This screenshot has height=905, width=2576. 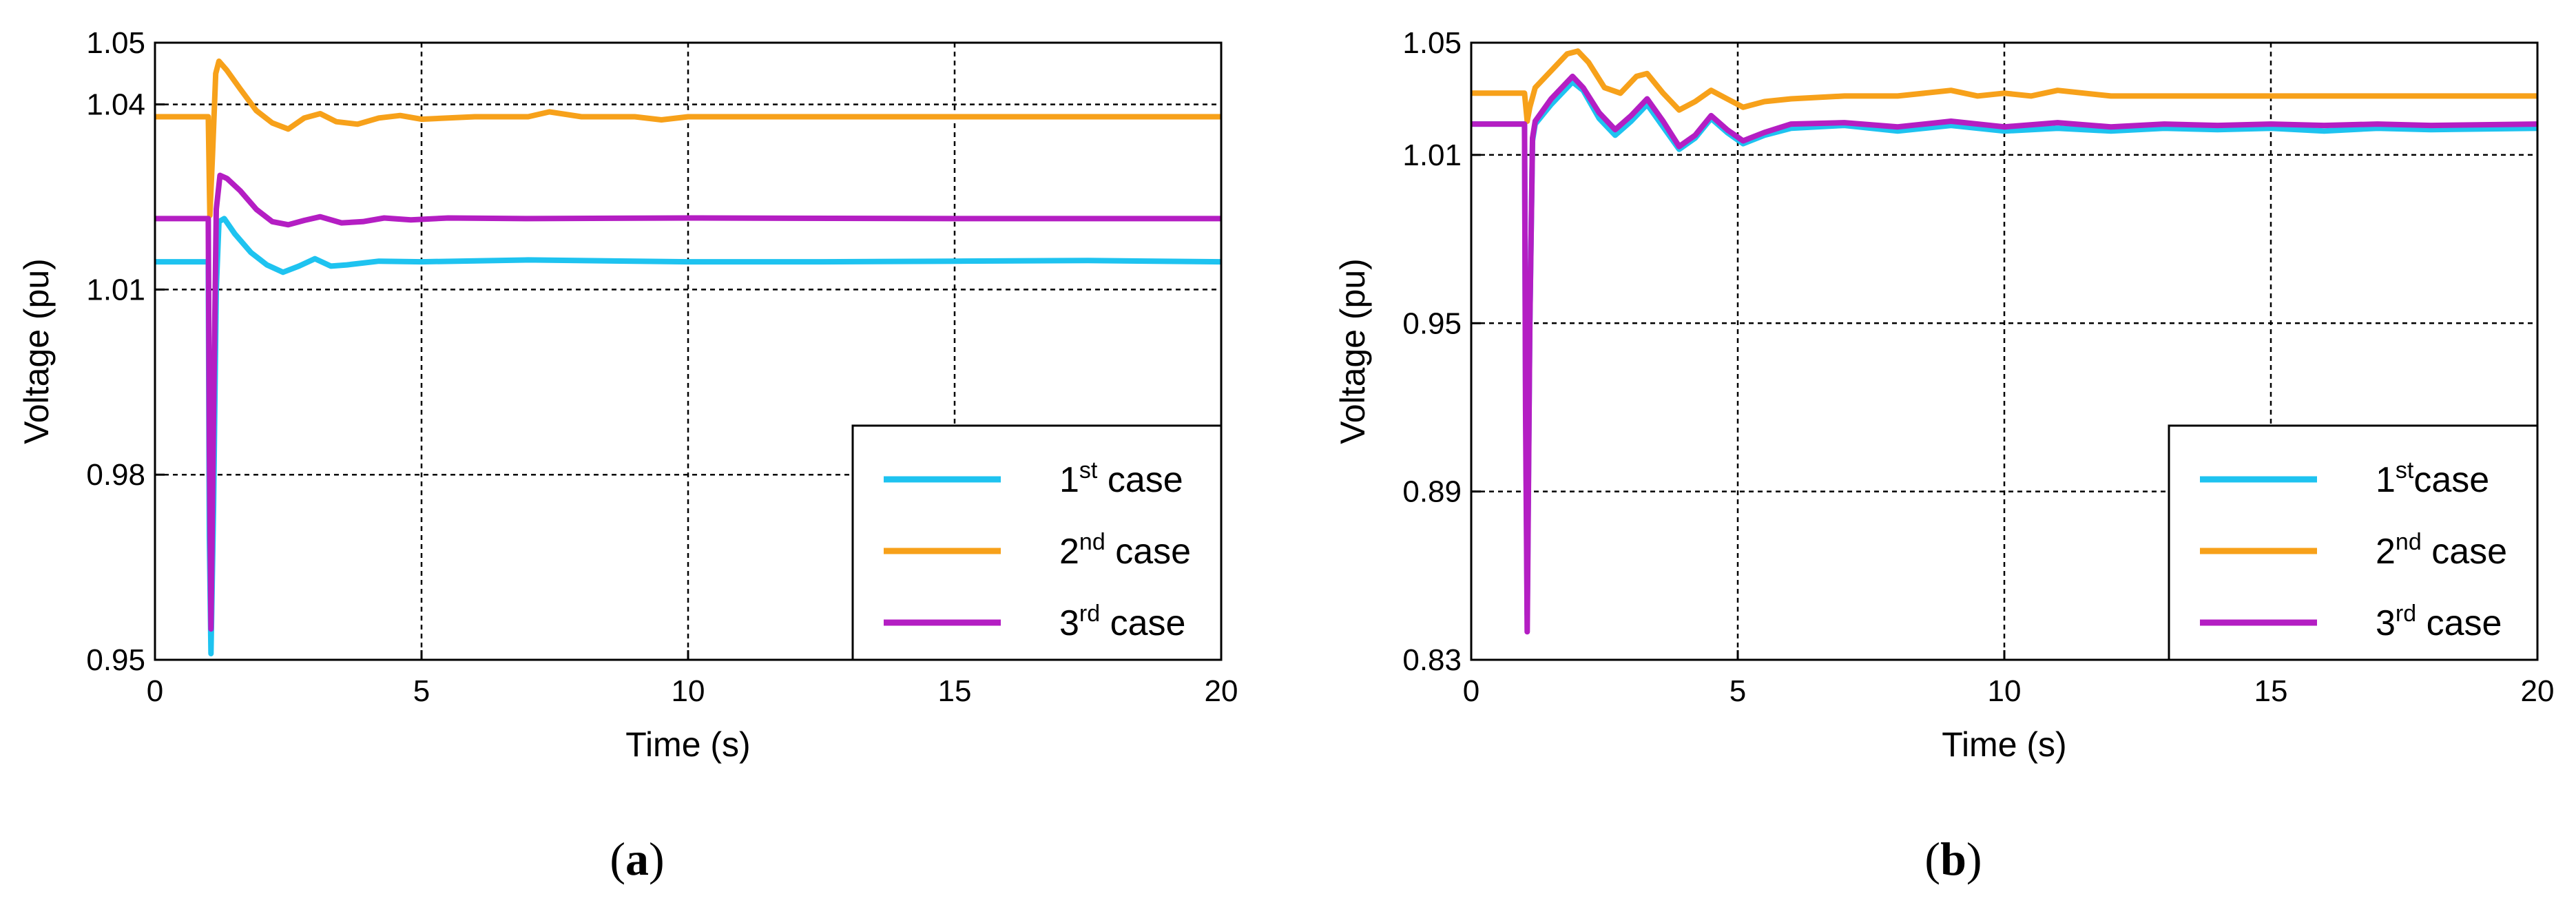 What do you see at coordinates (1432, 492) in the screenshot?
I see `panel-b-ytick-label-1: 0.89` at bounding box center [1432, 492].